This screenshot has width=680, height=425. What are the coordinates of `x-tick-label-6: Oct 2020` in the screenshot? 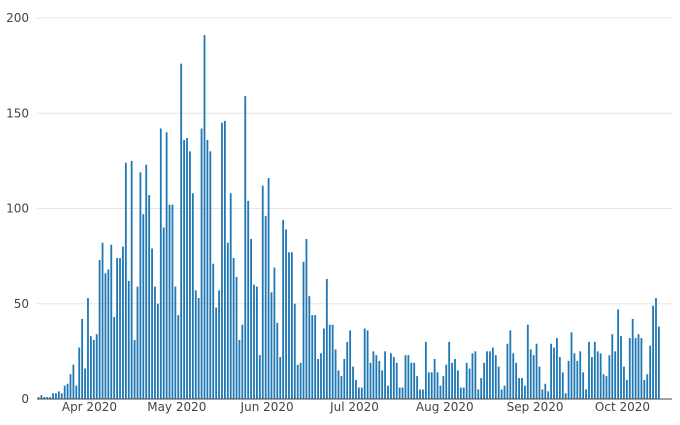 It's located at (622, 407).